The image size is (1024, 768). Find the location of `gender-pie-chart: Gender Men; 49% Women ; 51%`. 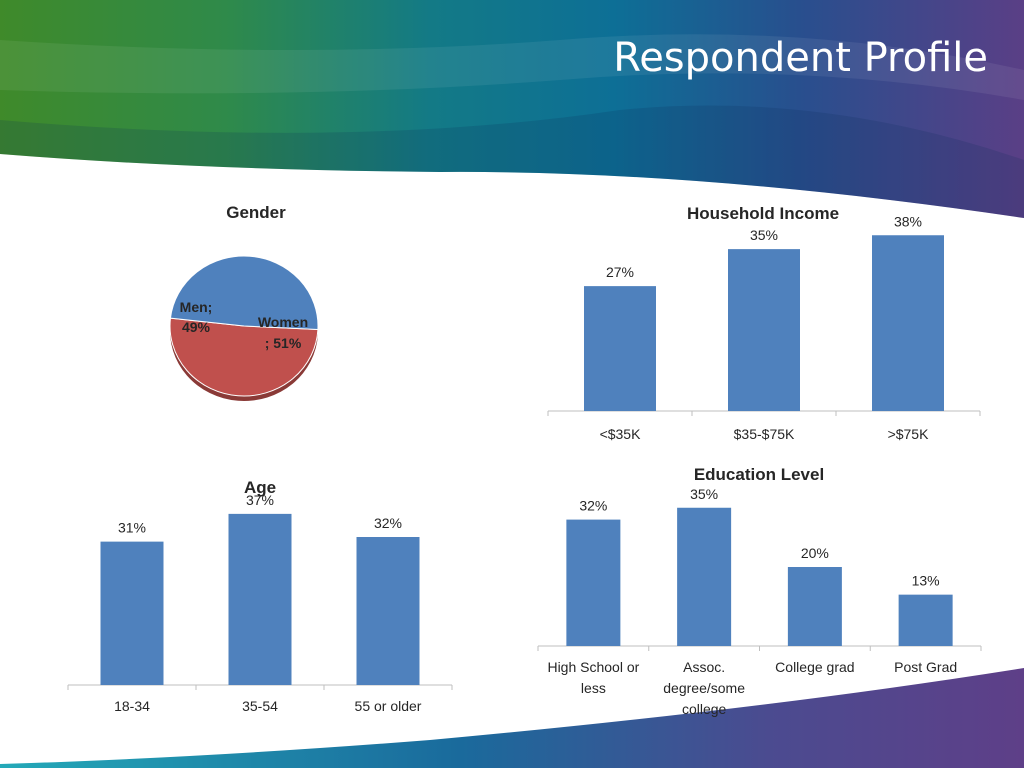

gender-pie-chart: Gender Men; 49% Women ; 51% is located at coordinates (244, 302).